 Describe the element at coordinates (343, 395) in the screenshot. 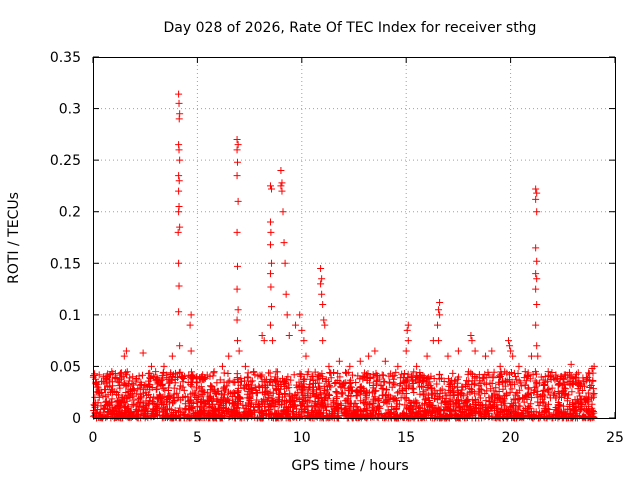

I see `baseline-cloud` at that location.